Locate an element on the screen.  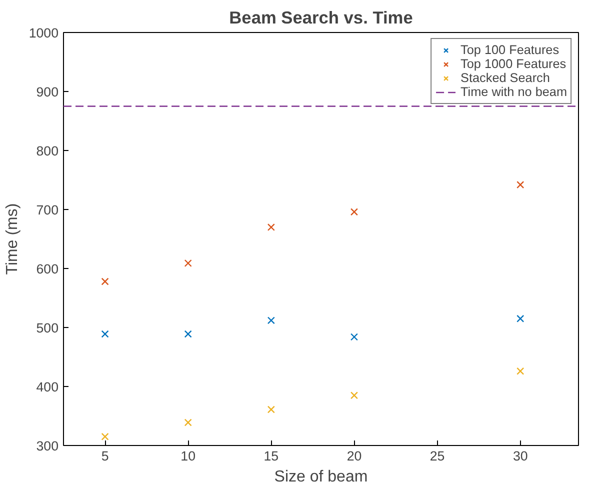
legend-label: Top 1000 Features is located at coordinates (513, 64).